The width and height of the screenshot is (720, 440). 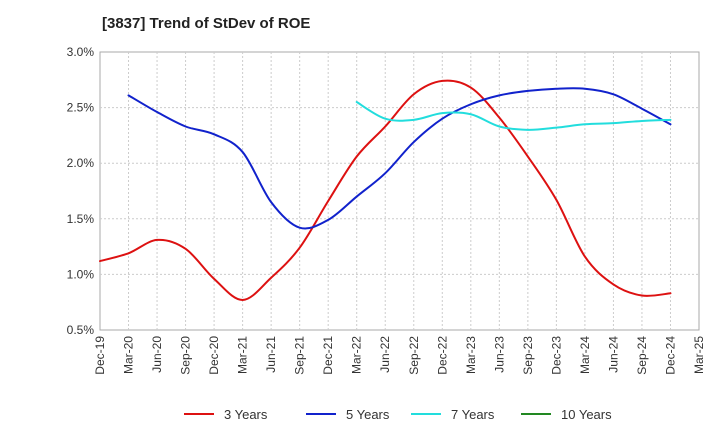 I want to click on x-tick-label: Jun-24, so click(x=613, y=354).